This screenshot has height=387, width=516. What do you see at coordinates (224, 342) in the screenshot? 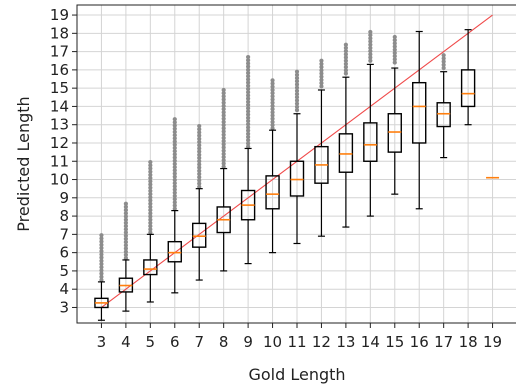
I see `x-tick-label-8: 8` at bounding box center [224, 342].